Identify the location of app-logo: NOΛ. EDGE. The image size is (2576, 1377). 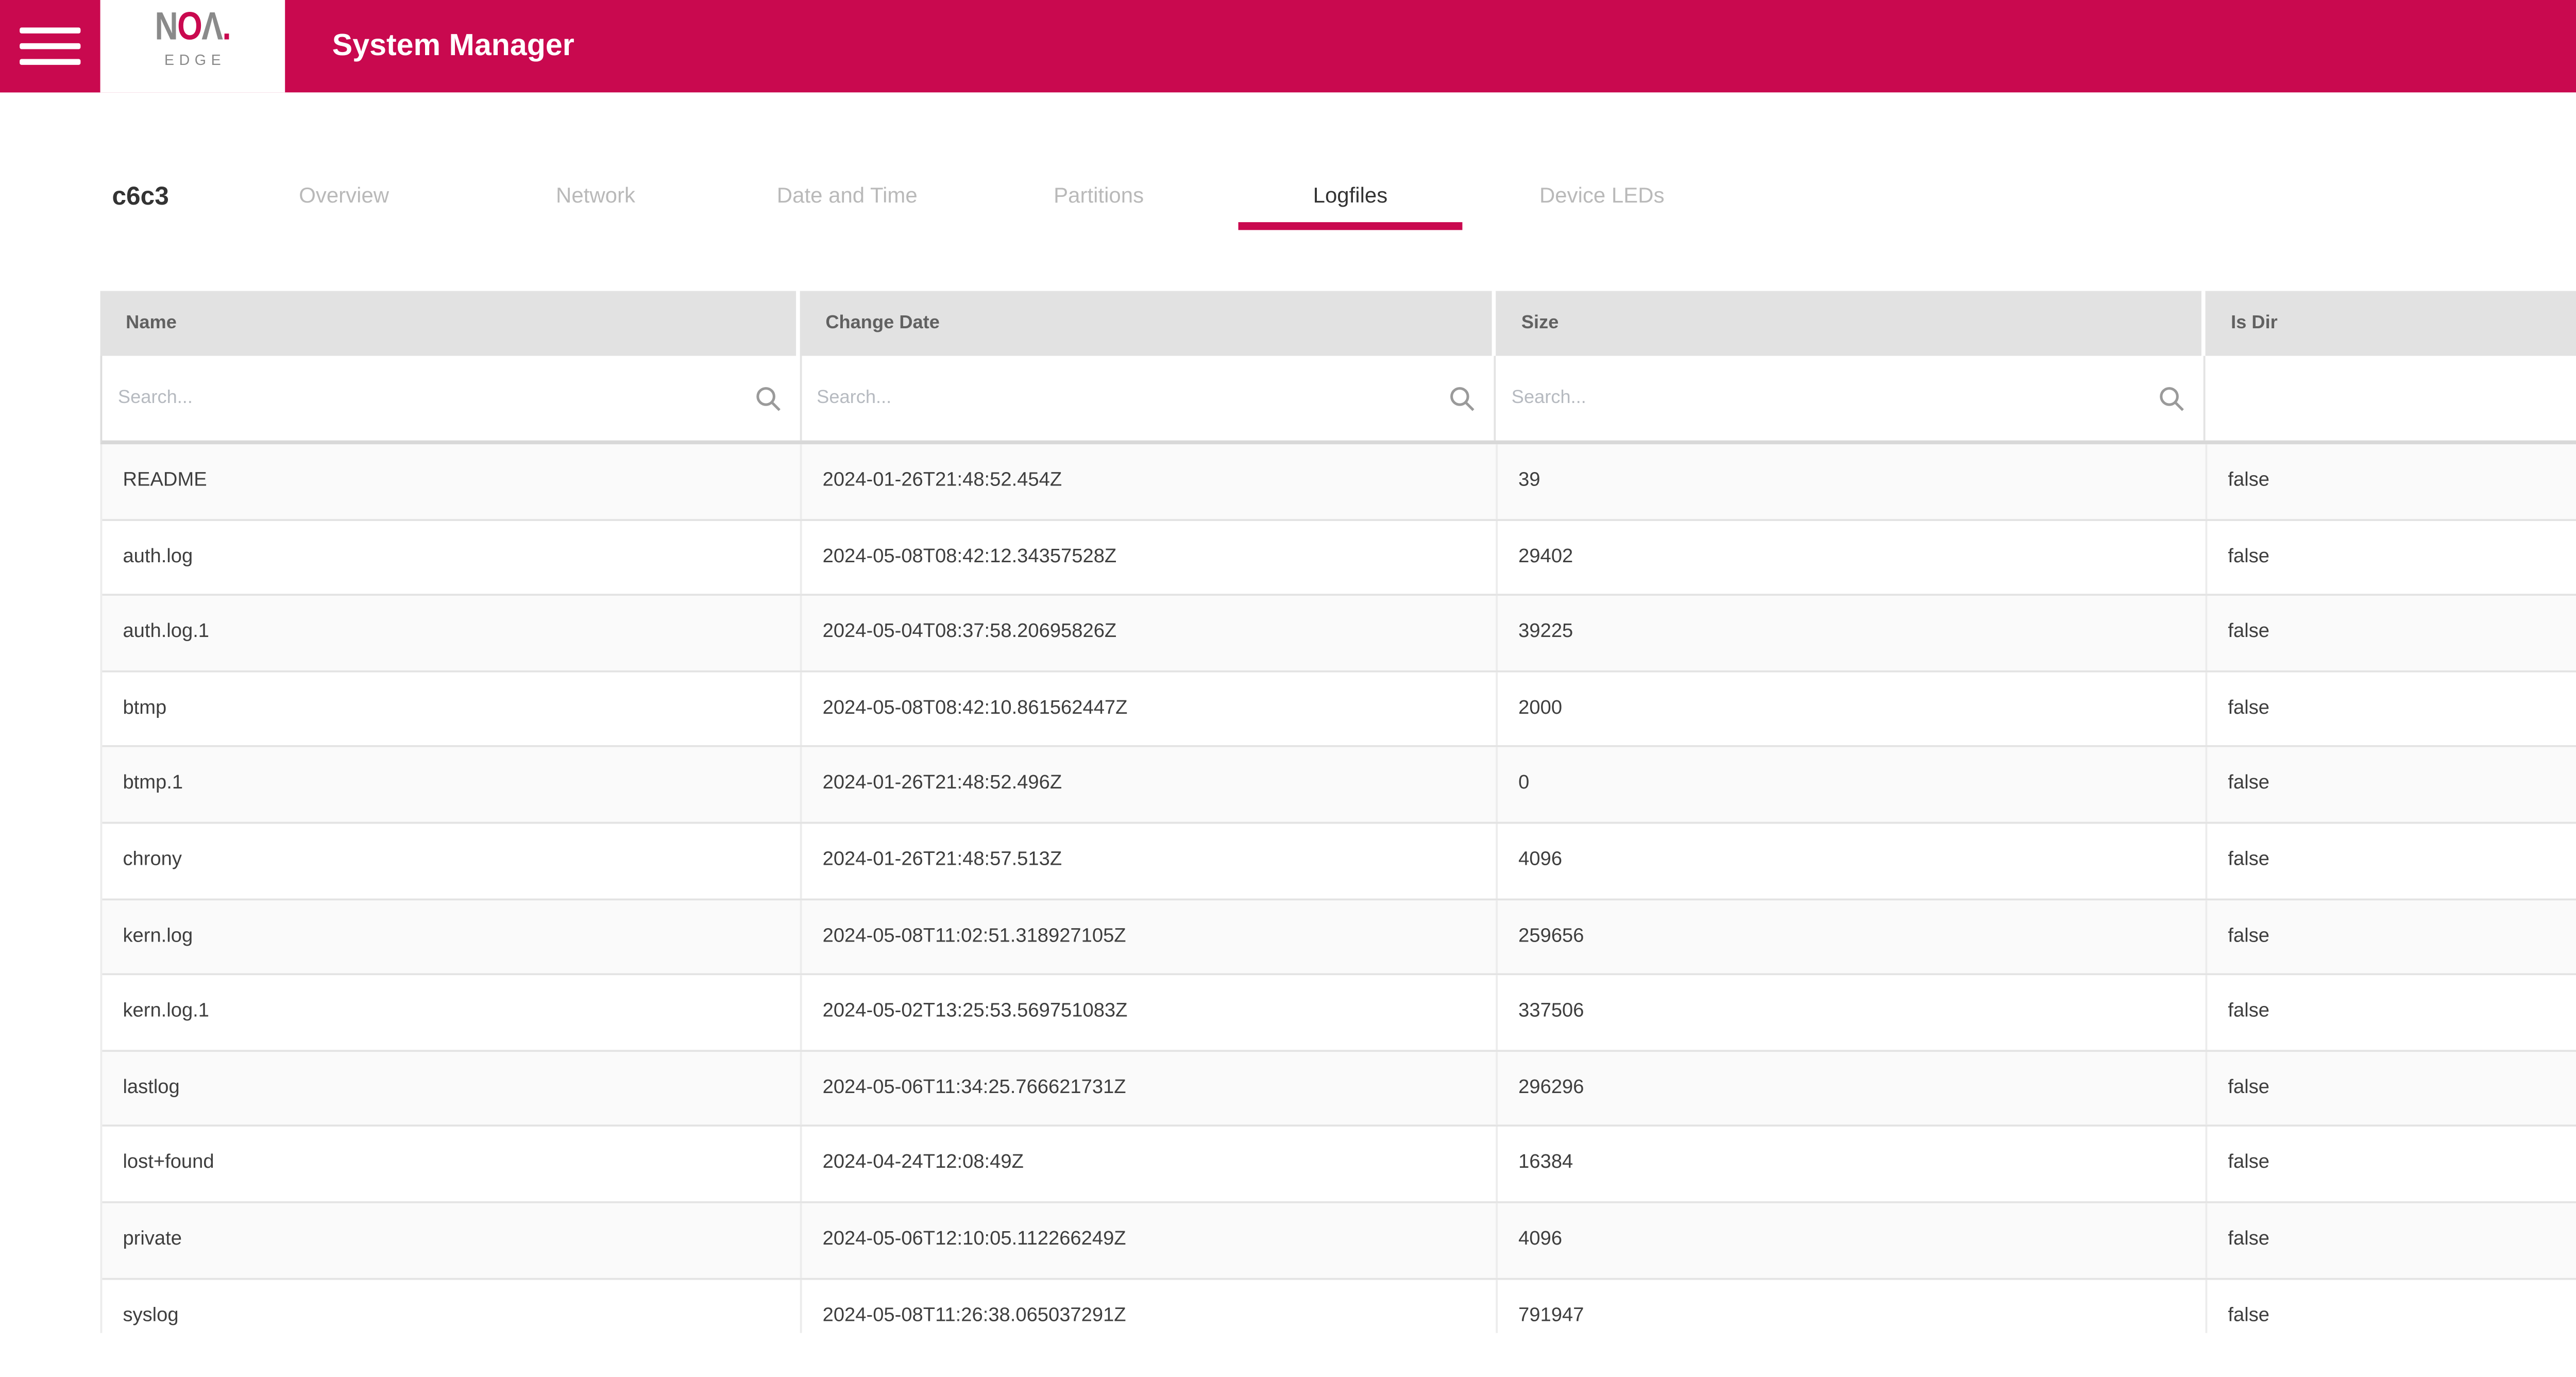
(193, 46).